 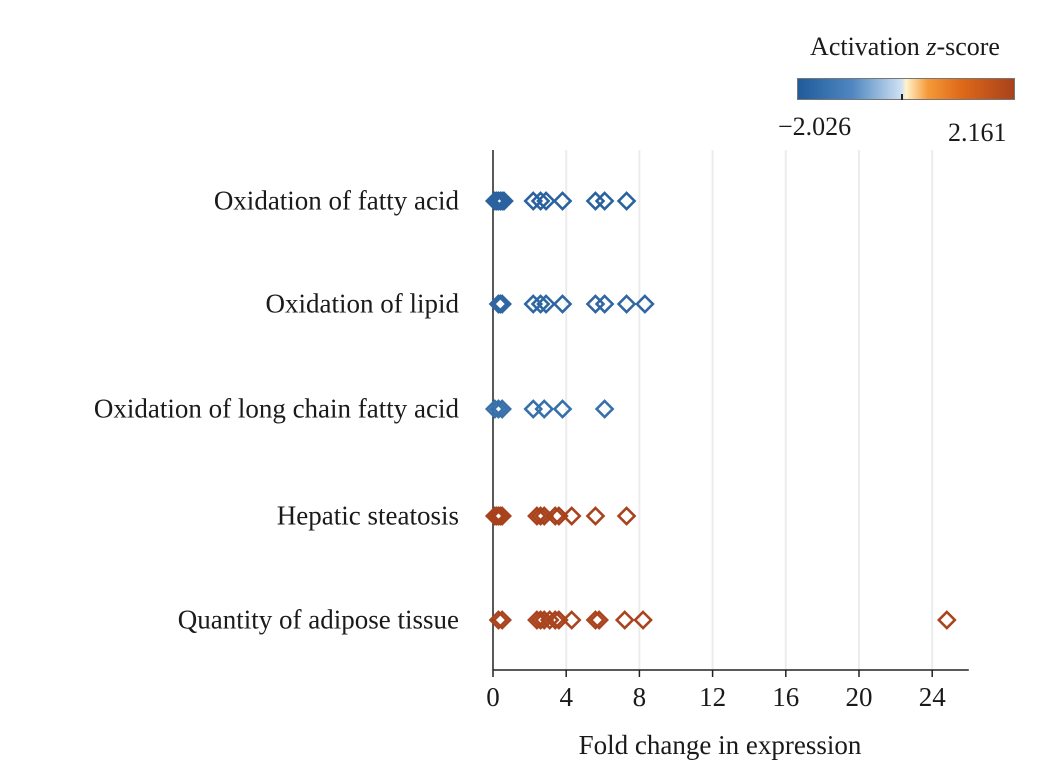 I want to click on category-label: Quantity of adipose tissue, so click(x=318, y=619).